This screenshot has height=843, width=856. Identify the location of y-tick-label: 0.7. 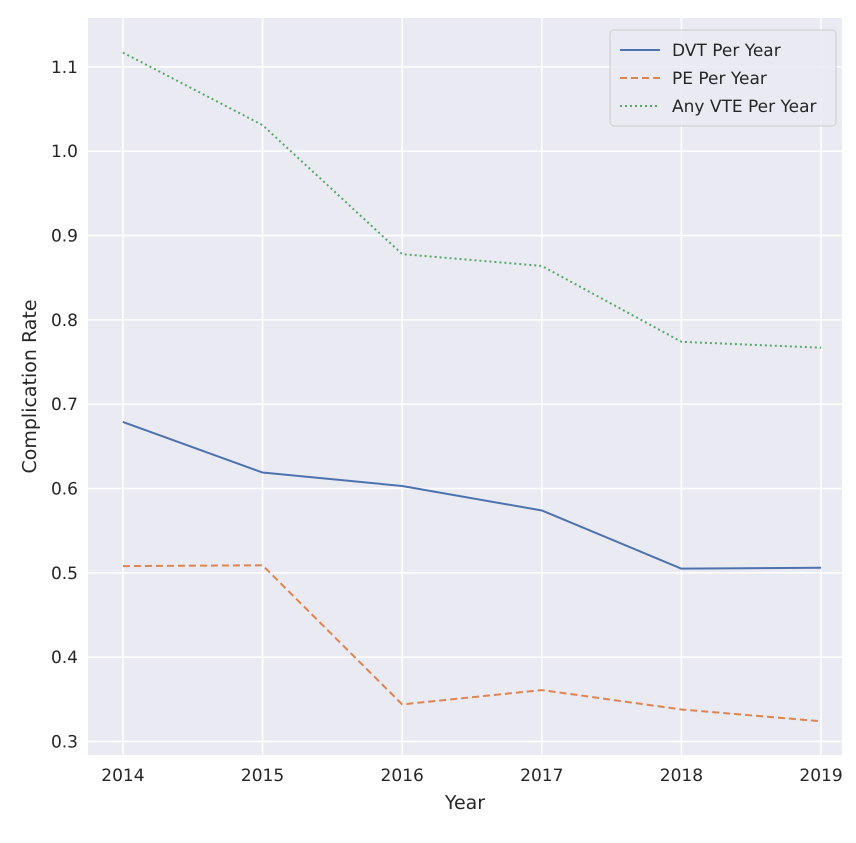
(64, 405).